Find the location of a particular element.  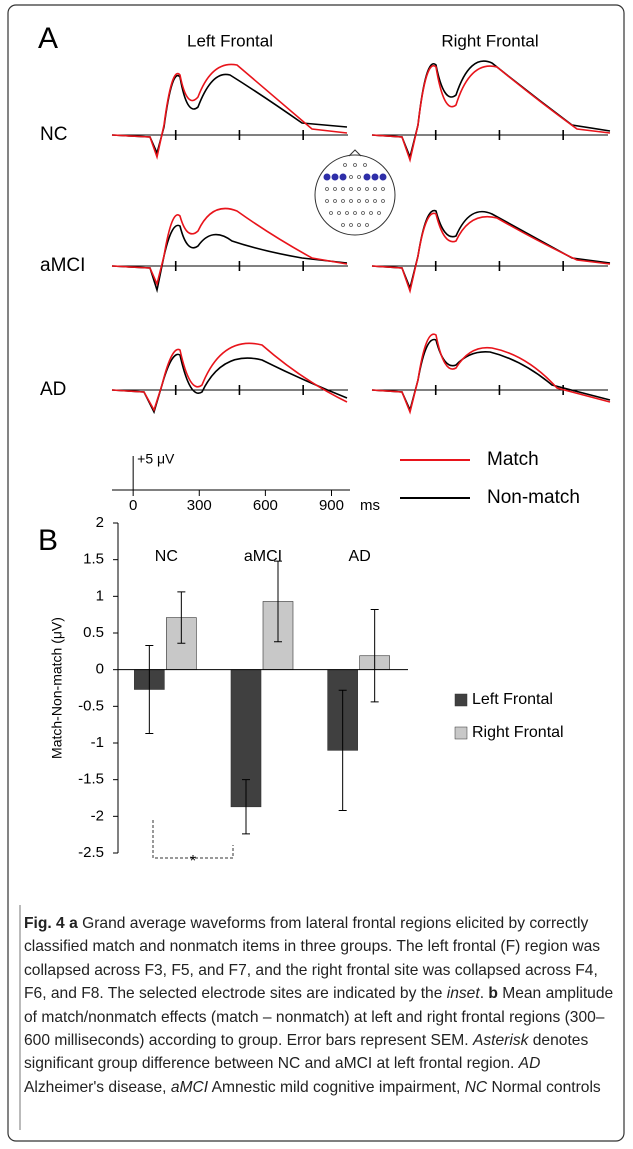

x-unit: ms is located at coordinates (370, 505).